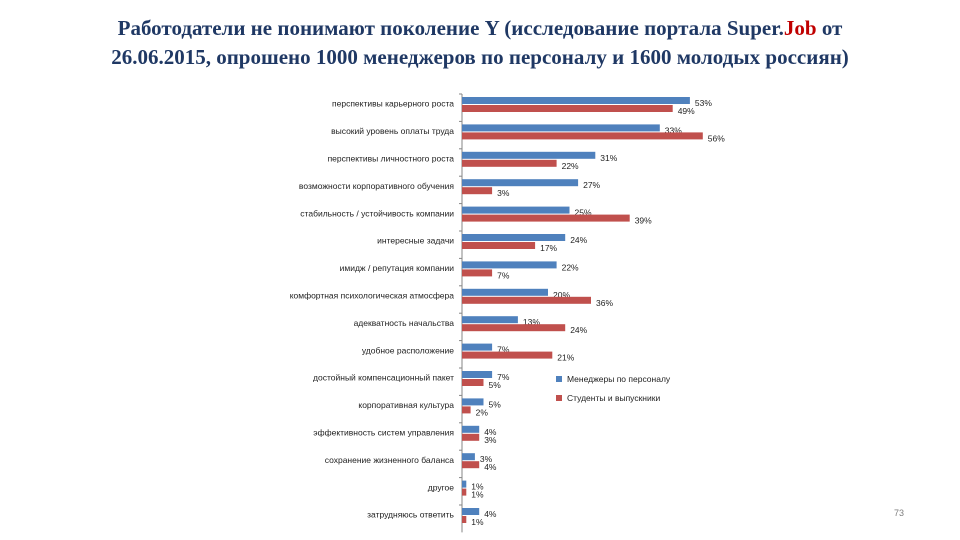 The width and height of the screenshot is (960, 540). I want to click on value-label-students: 17%, so click(548, 248).